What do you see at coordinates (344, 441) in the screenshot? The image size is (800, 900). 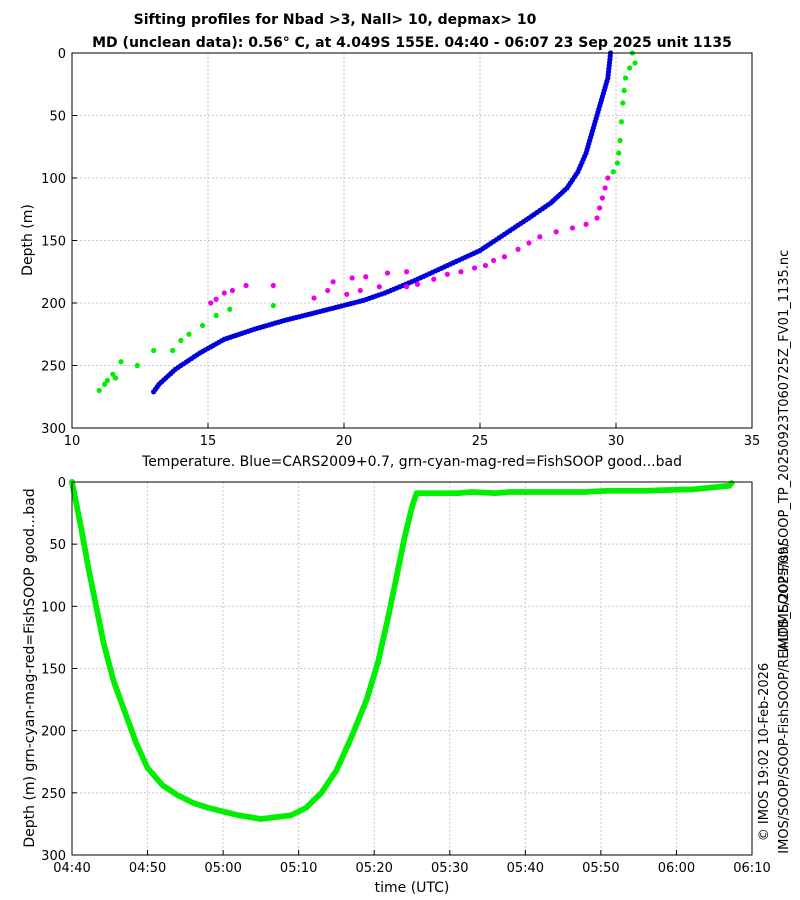 I see `x-tick-label: 20` at bounding box center [344, 441].